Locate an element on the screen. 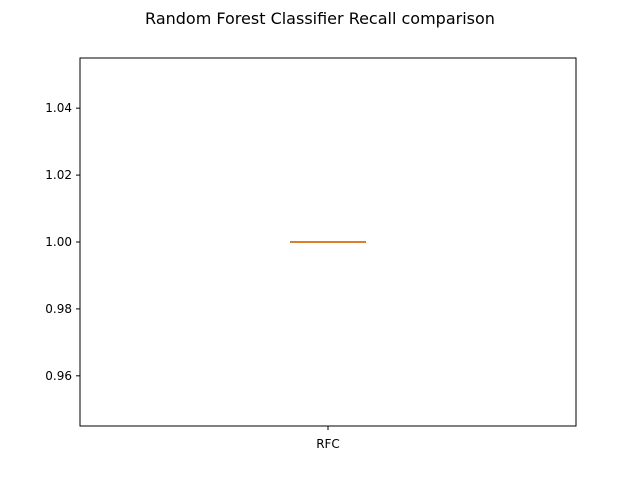 This screenshot has height=480, width=640. y-tick-label: 1.02 is located at coordinates (58, 175).